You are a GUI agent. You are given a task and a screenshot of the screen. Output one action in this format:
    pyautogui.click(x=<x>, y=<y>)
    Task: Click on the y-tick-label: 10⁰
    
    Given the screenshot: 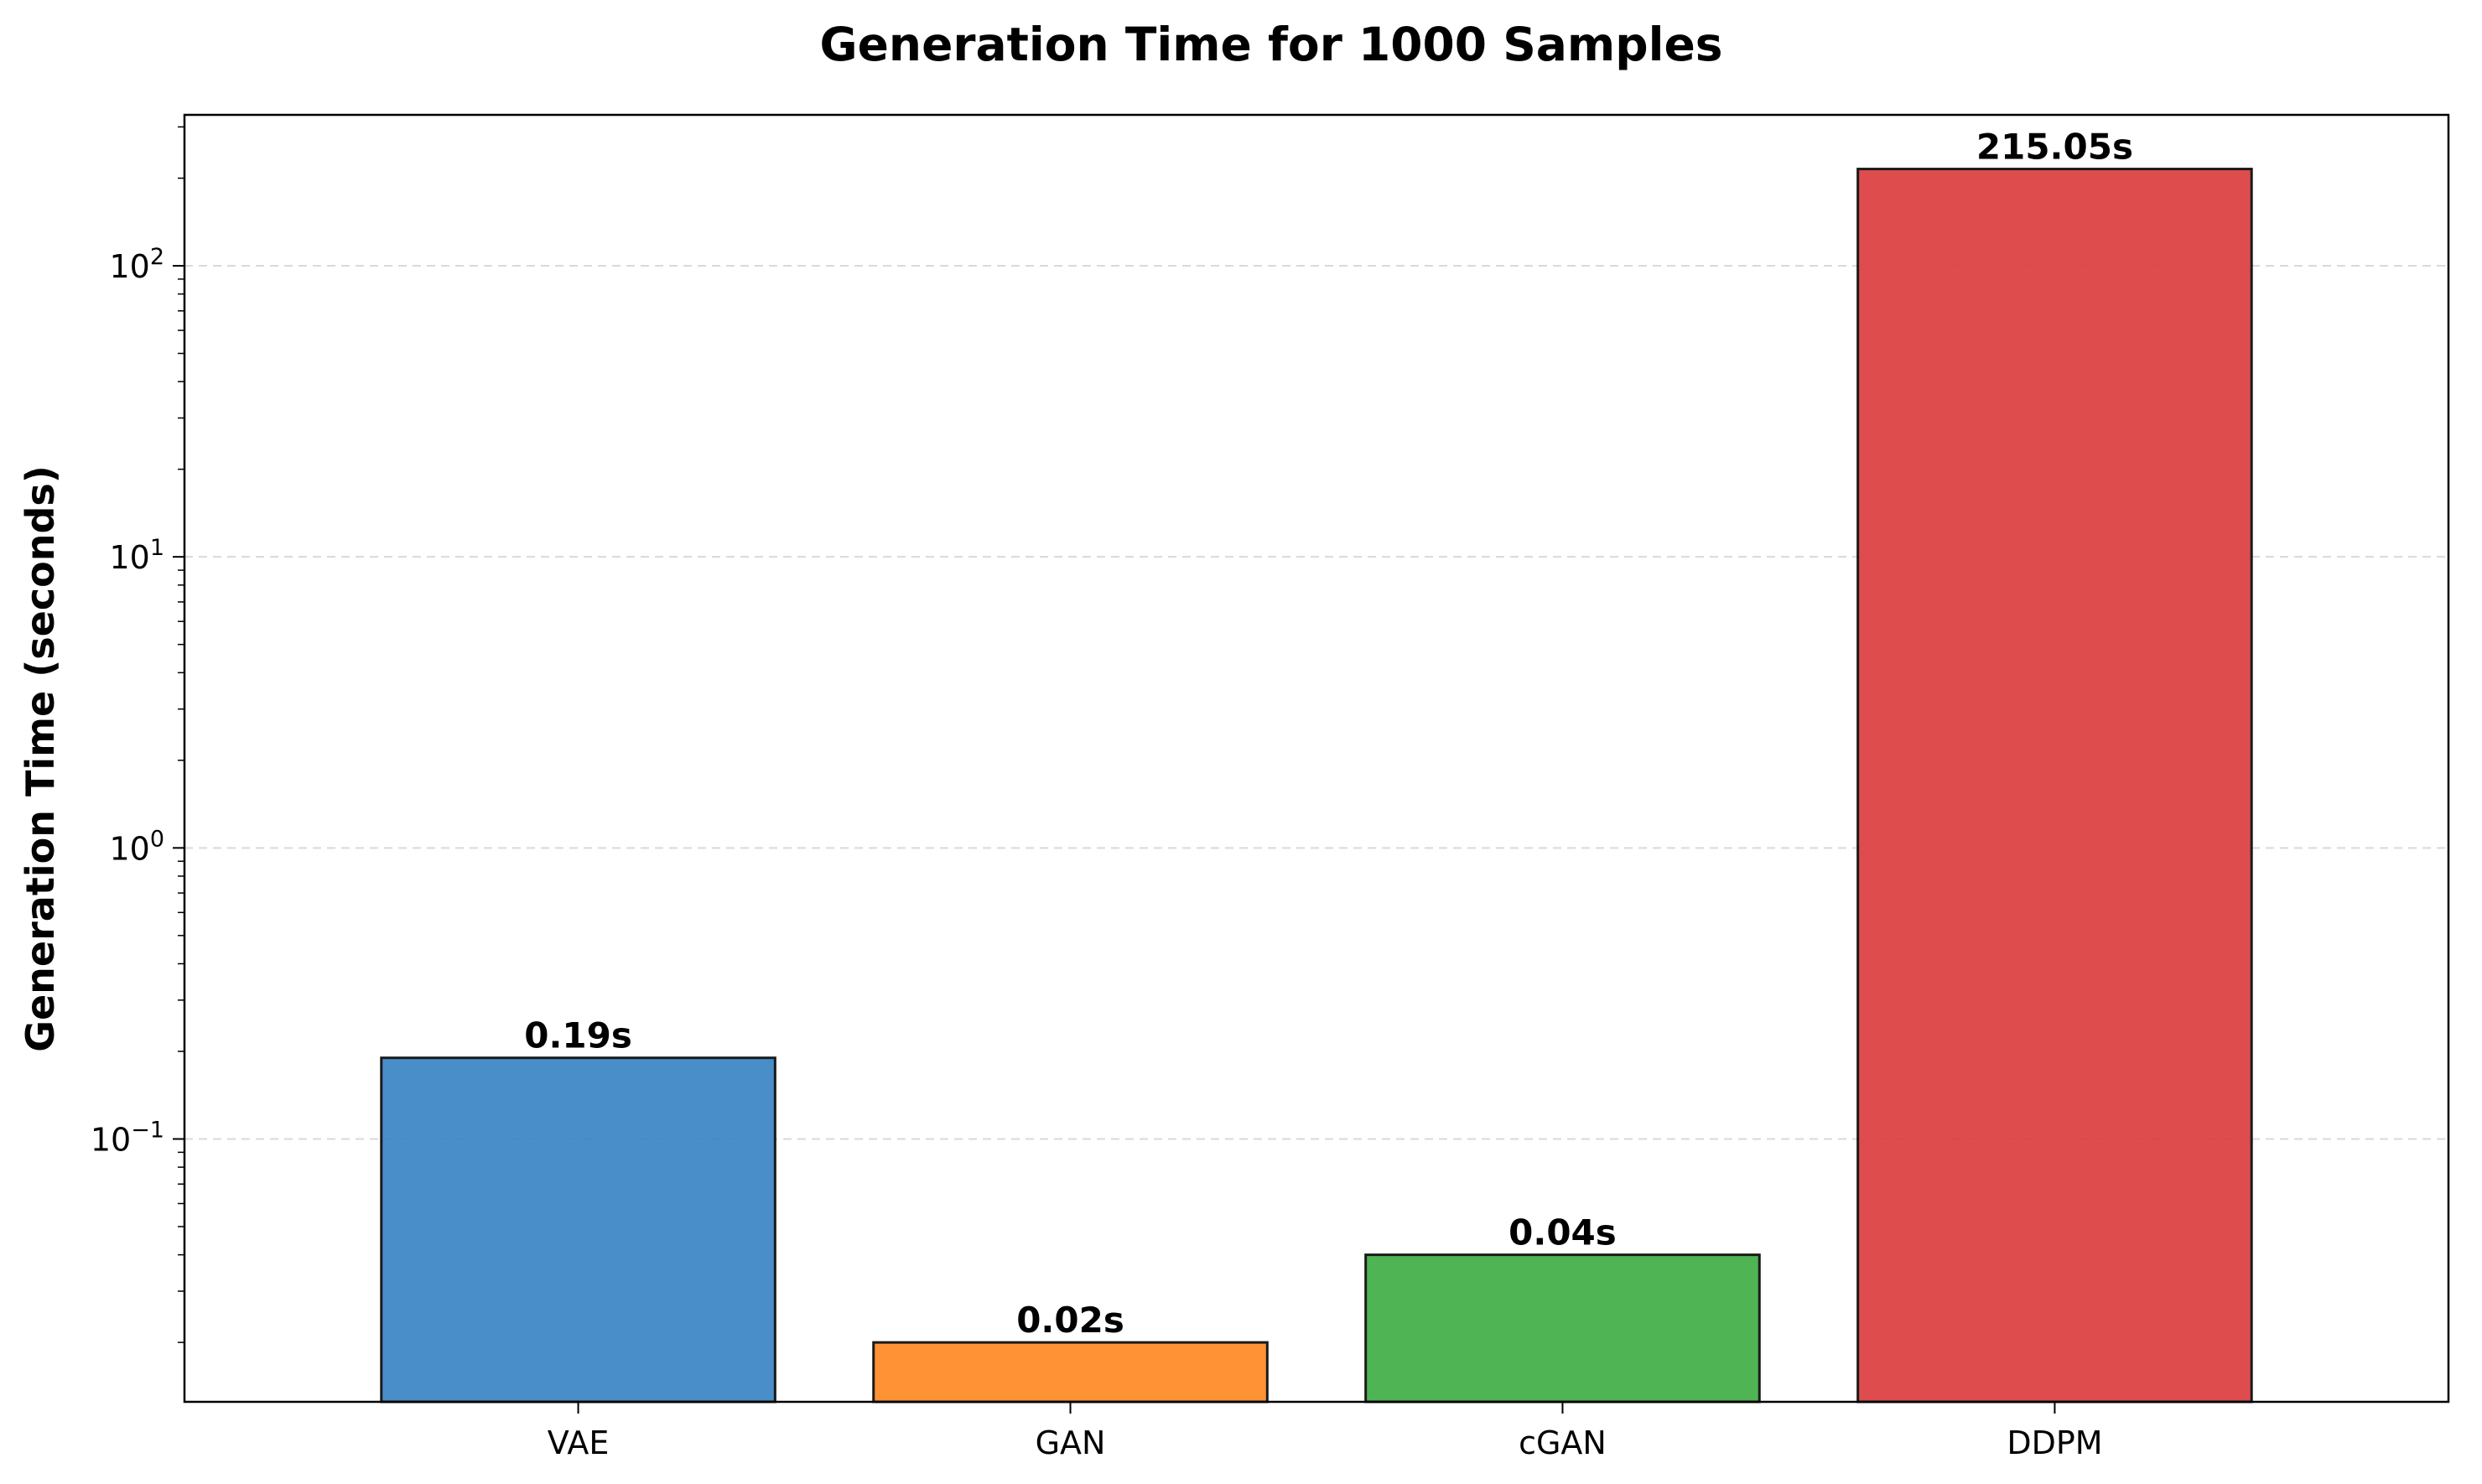 What is the action you would take?
    pyautogui.click(x=137, y=846)
    